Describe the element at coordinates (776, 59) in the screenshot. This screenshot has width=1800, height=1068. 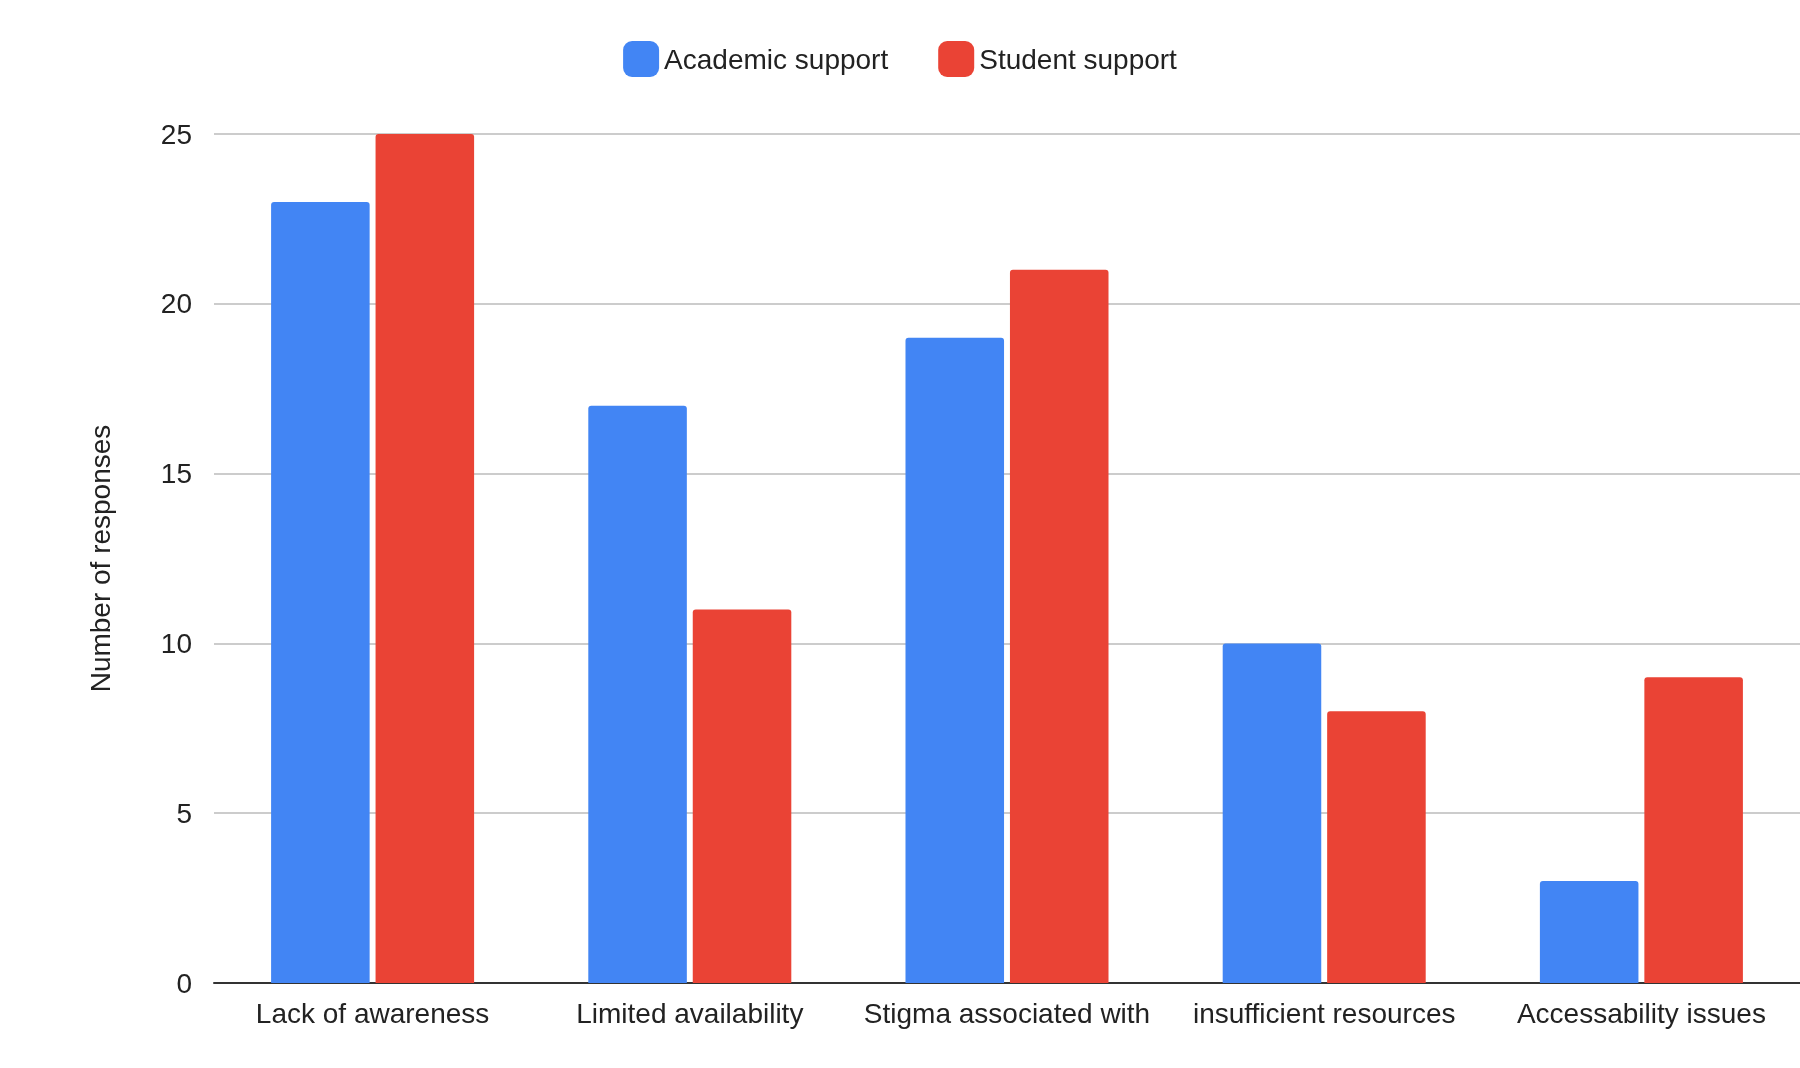
I see `legend-label: Academic support` at that location.